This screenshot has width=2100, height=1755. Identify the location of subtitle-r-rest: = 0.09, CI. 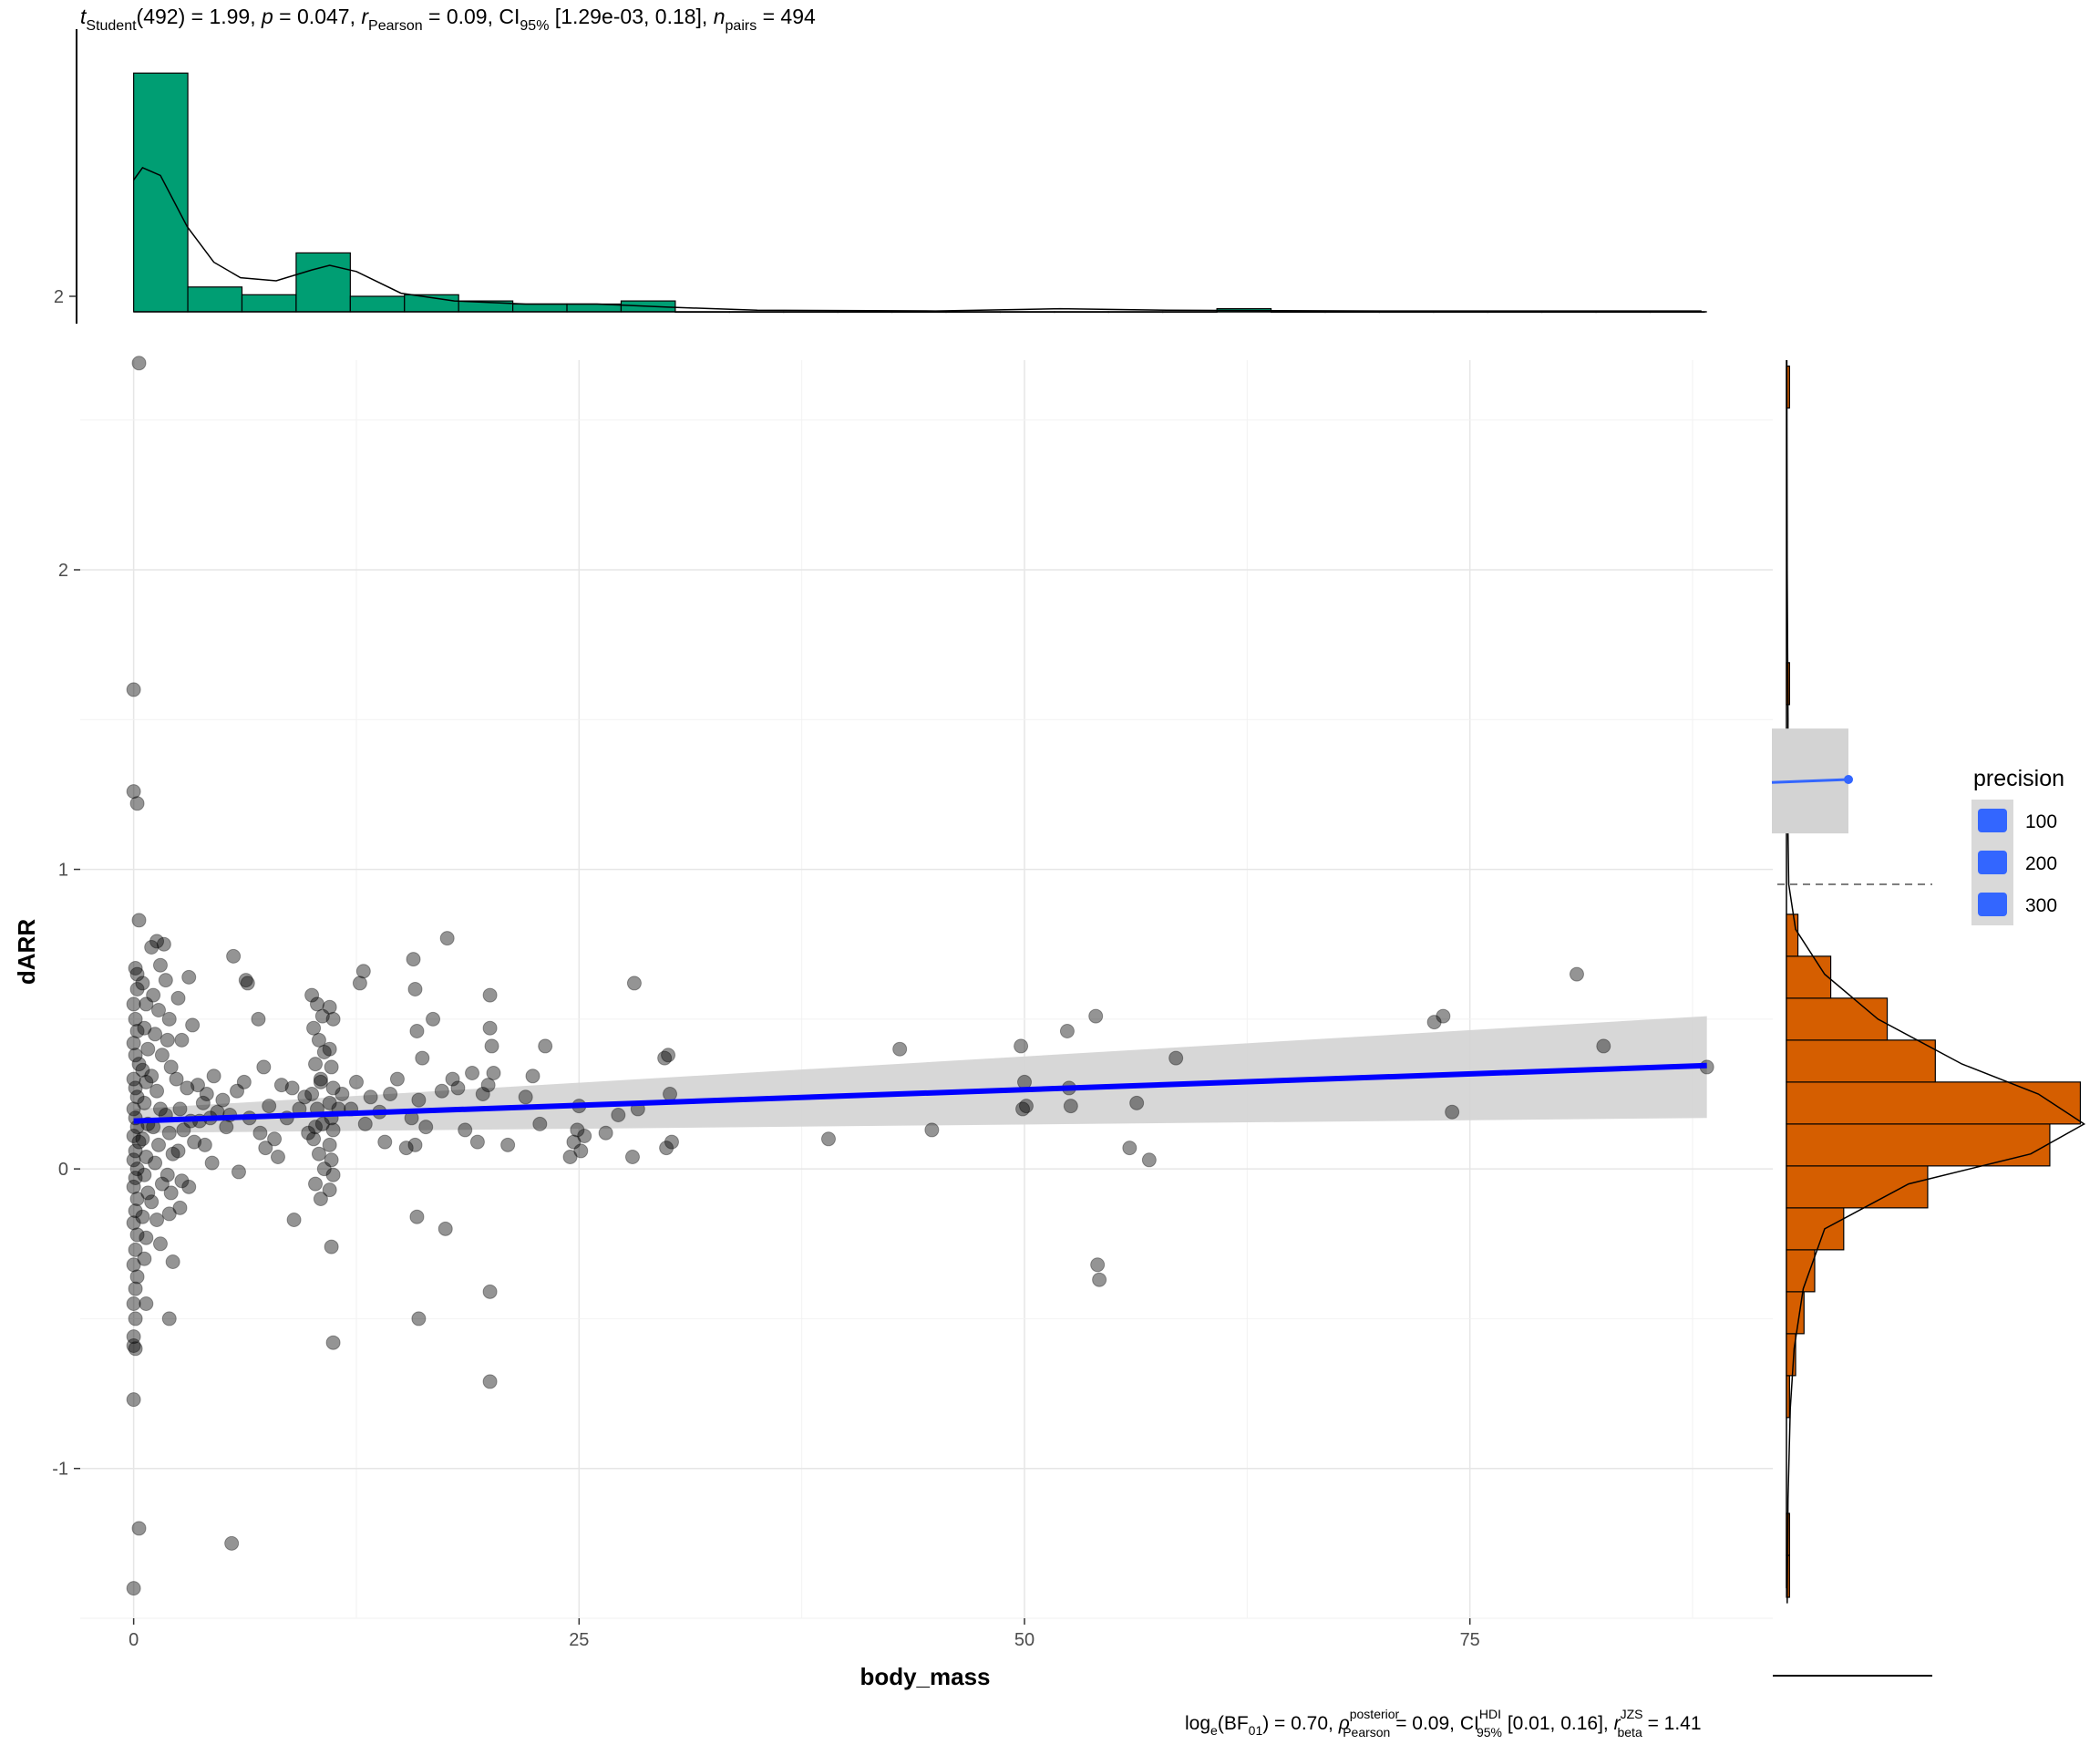
(472, 16).